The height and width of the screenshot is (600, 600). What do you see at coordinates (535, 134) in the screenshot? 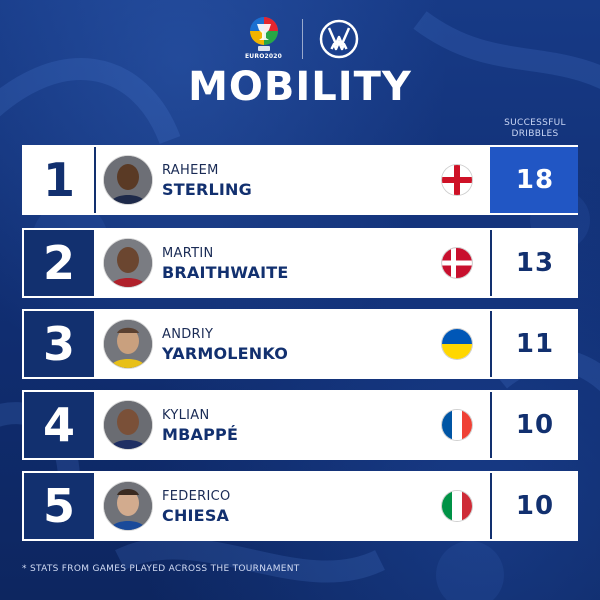
I see `column-header-line2: DRIBBLES` at bounding box center [535, 134].